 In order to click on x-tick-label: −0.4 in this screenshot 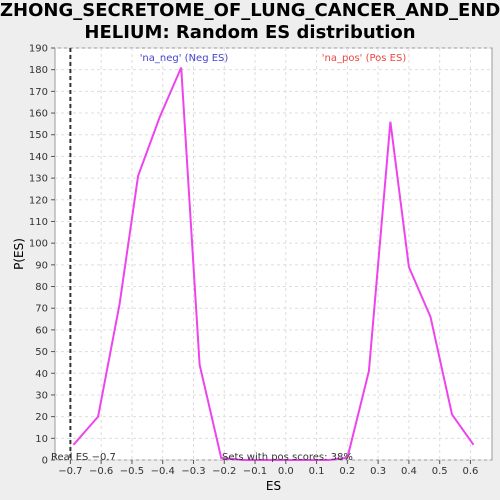, I will do `click(163, 471)`.